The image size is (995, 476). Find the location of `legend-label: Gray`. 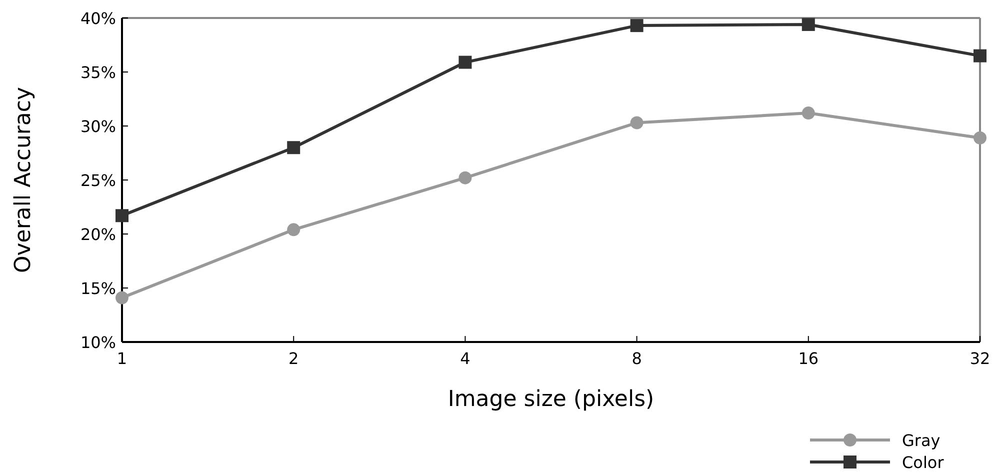

legend-label: Gray is located at coordinates (921, 440).